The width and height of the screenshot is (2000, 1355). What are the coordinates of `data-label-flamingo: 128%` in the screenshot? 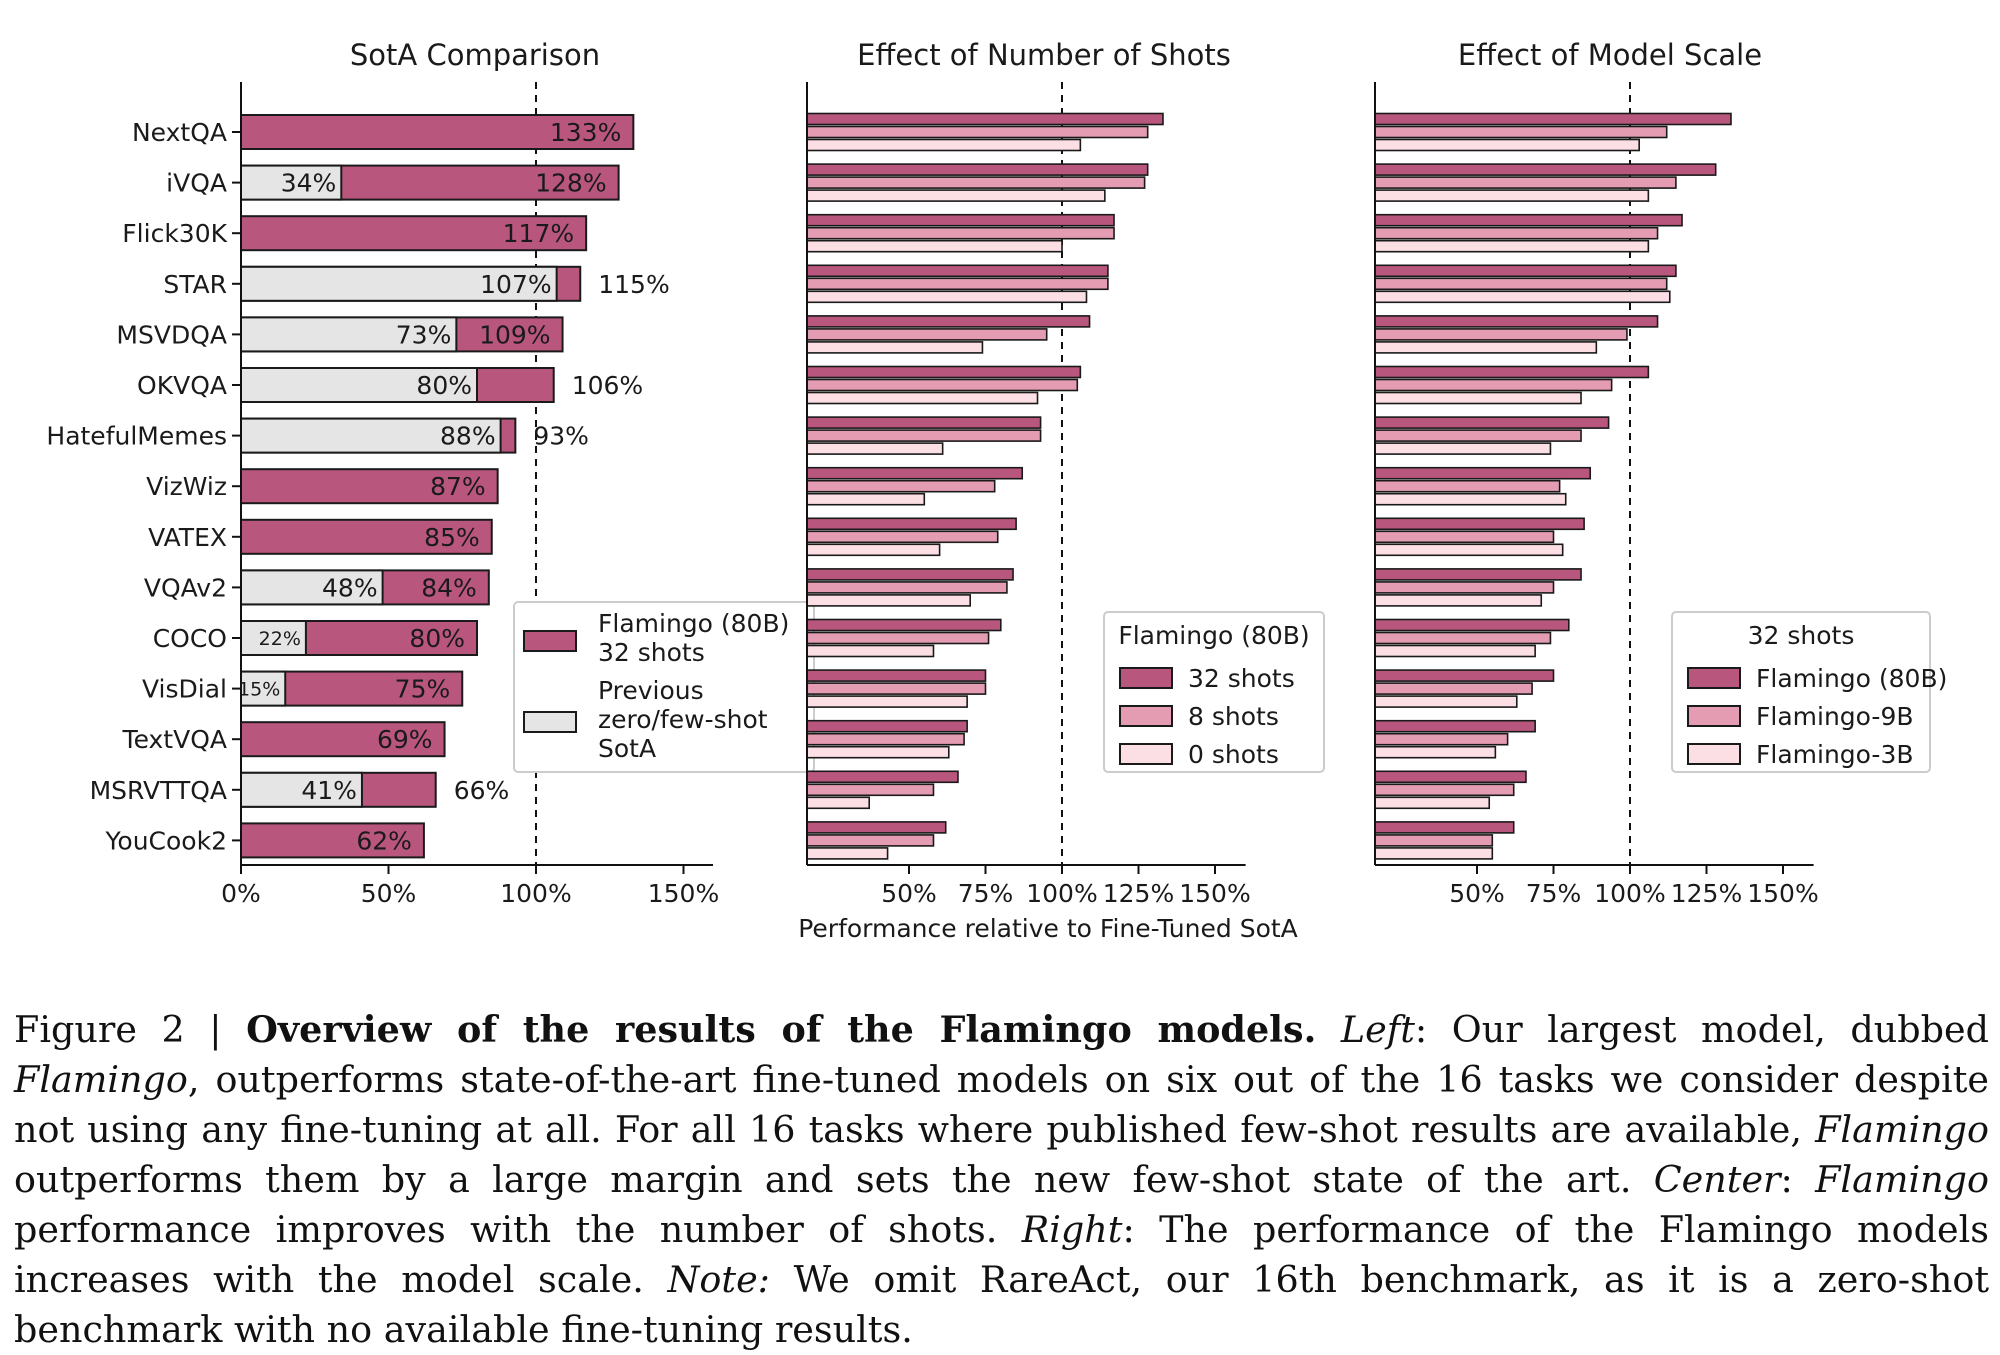 It's located at (570, 183).